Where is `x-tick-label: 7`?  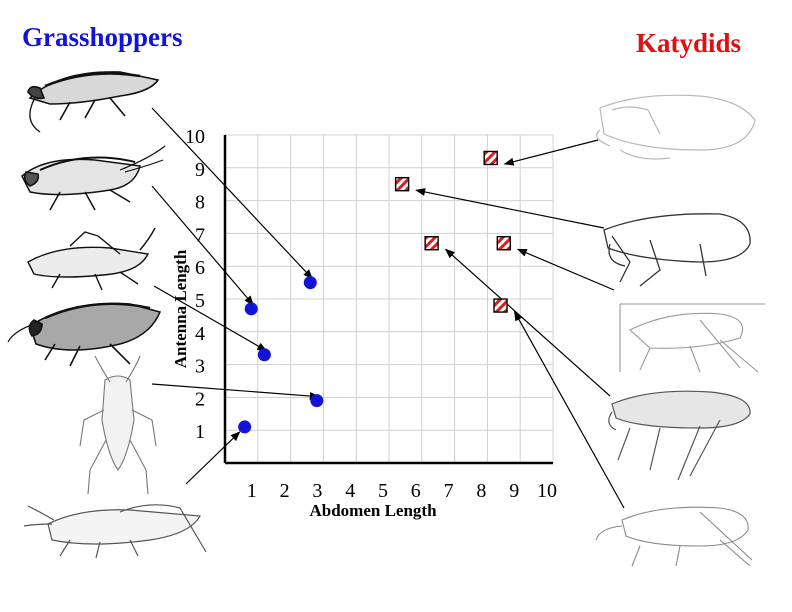 x-tick-label: 7 is located at coordinates (449, 491).